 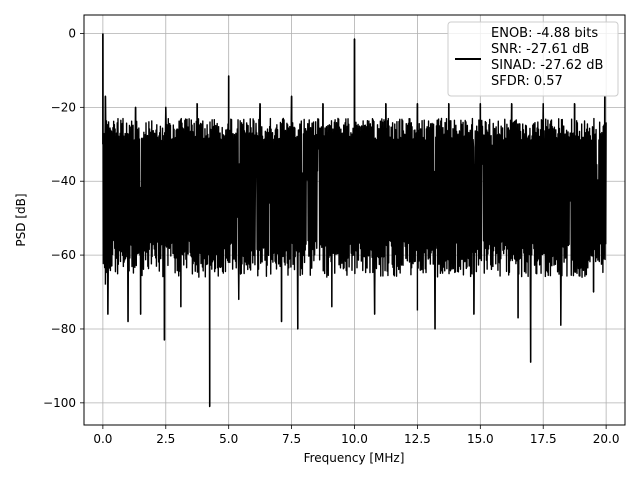 I want to click on y-tick-label: −80, so click(x=63, y=329).